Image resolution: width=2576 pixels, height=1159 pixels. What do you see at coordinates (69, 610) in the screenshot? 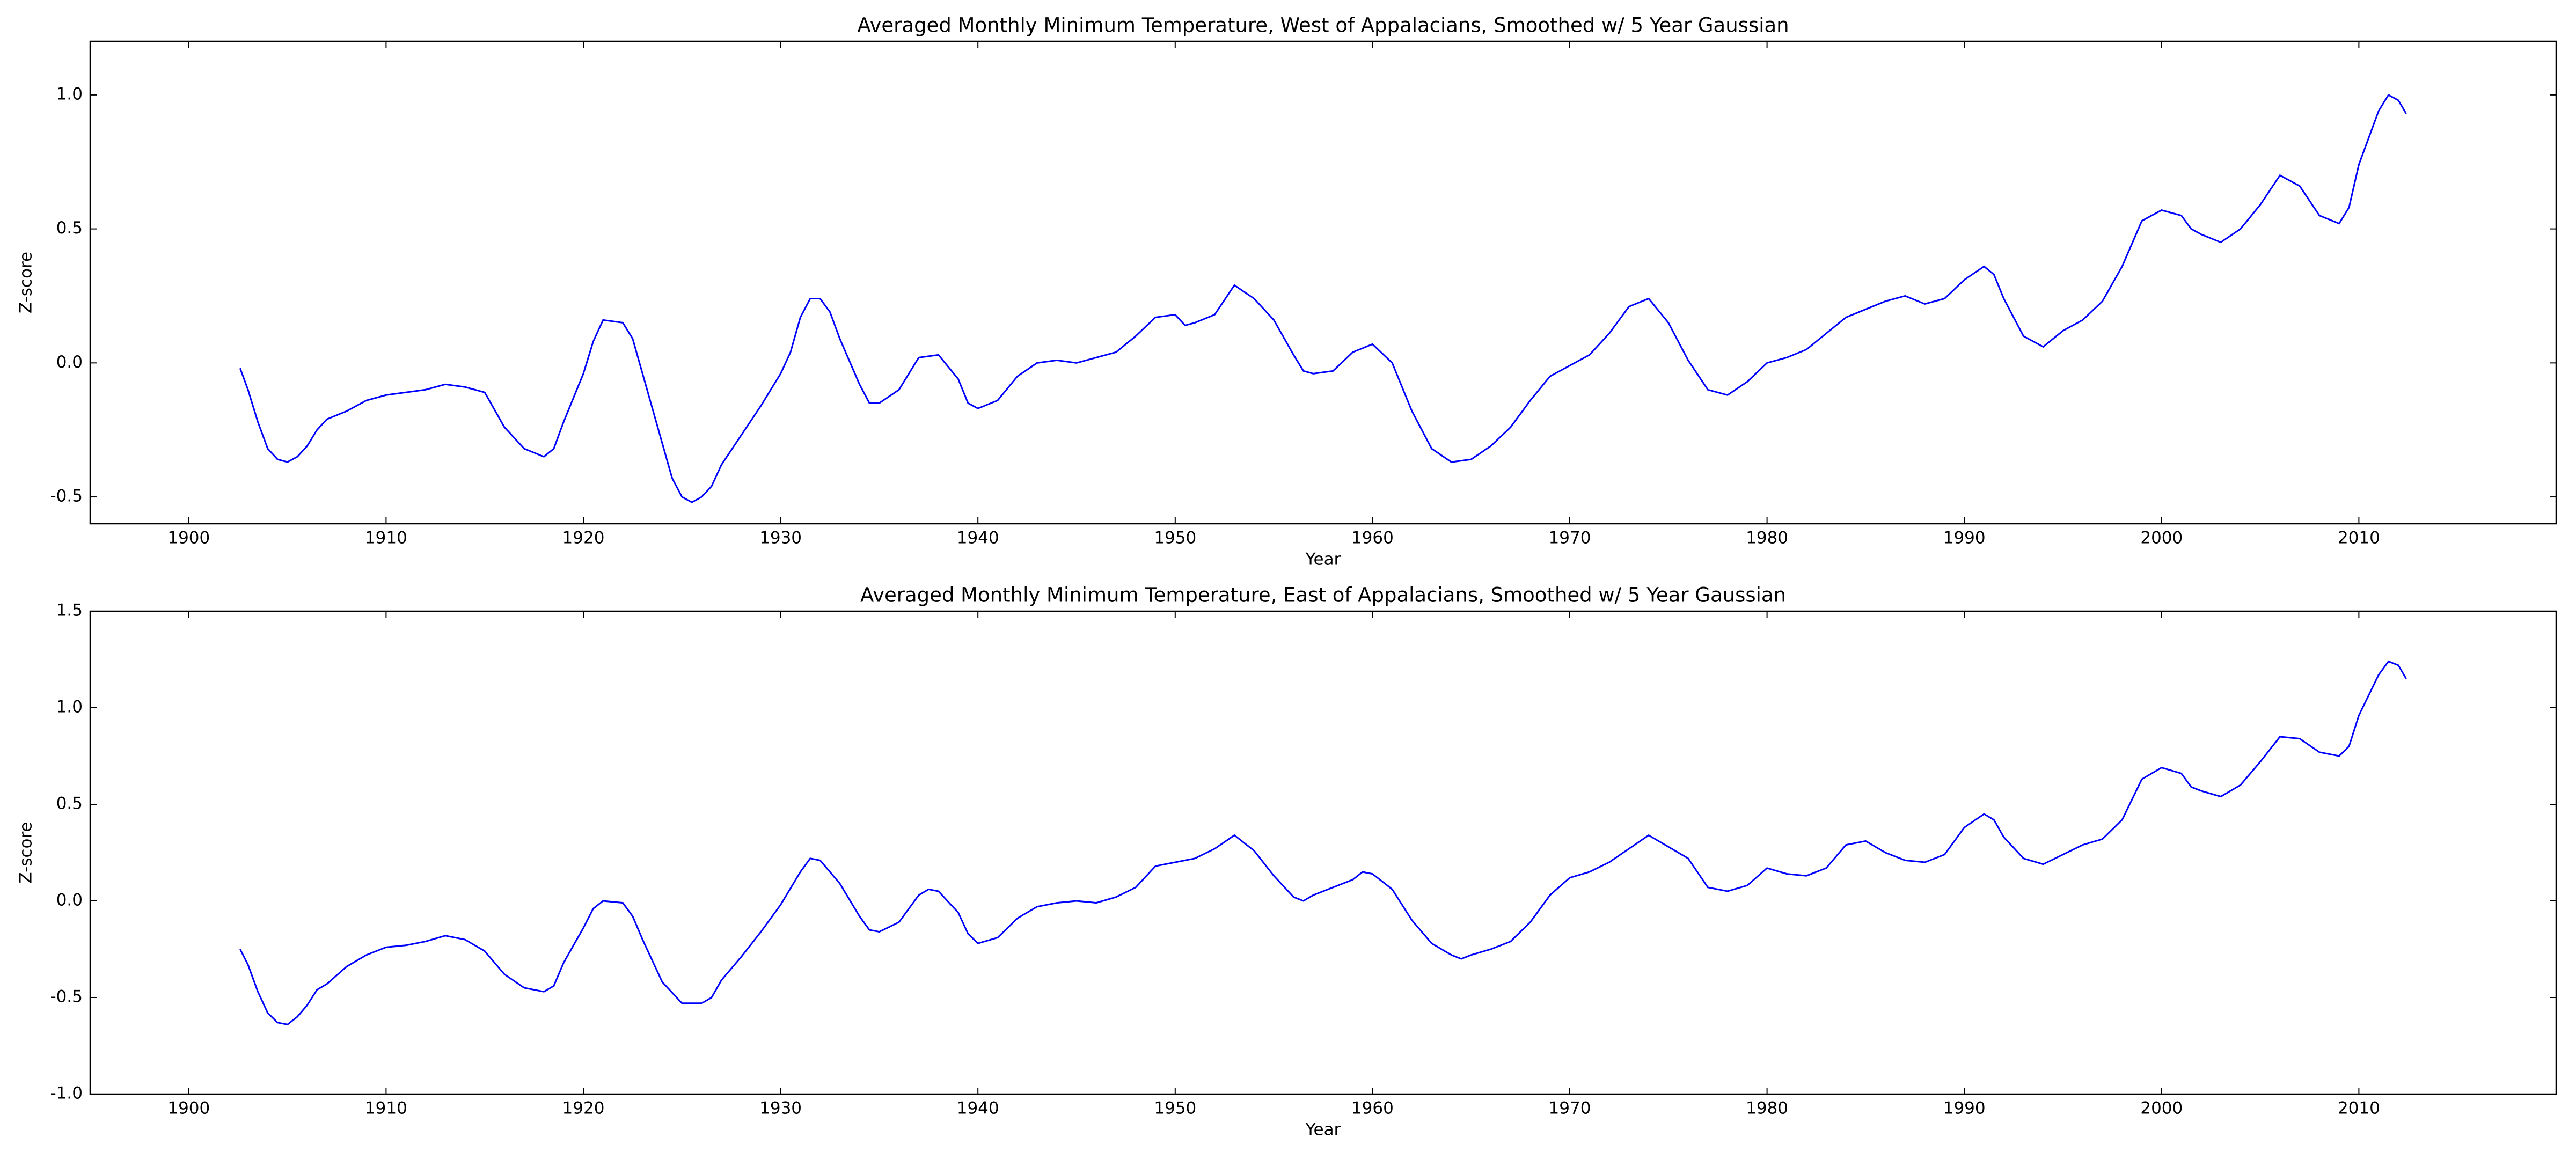
I see `y-tick-label: 1.5` at bounding box center [69, 610].